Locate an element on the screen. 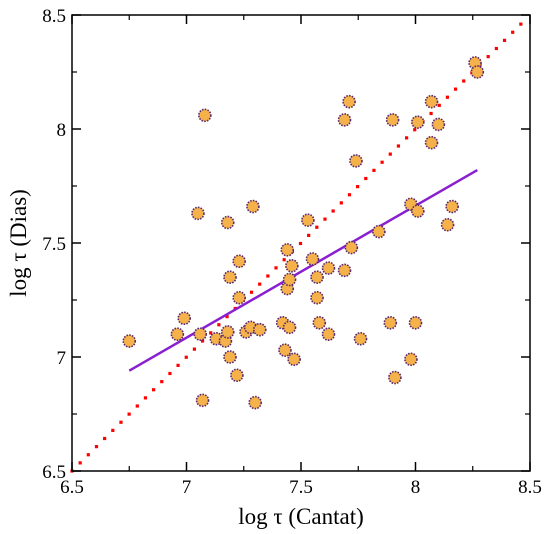 Image resolution: width=550 pixels, height=534 pixels. y-tick-label: 7.5 is located at coordinates (54, 244).